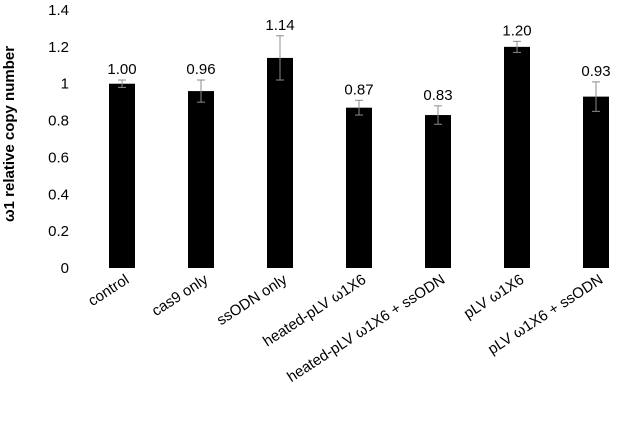  What do you see at coordinates (494, 296) in the screenshot?
I see `x-tick-label: pLV ω1X6` at bounding box center [494, 296].